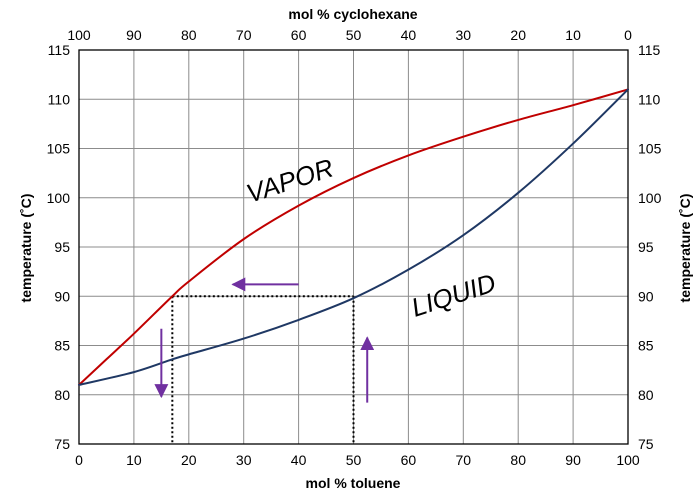 Image resolution: width=700 pixels, height=495 pixels. Describe the element at coordinates (299, 35) in the screenshot. I see `top-tick-label: 60` at that location.